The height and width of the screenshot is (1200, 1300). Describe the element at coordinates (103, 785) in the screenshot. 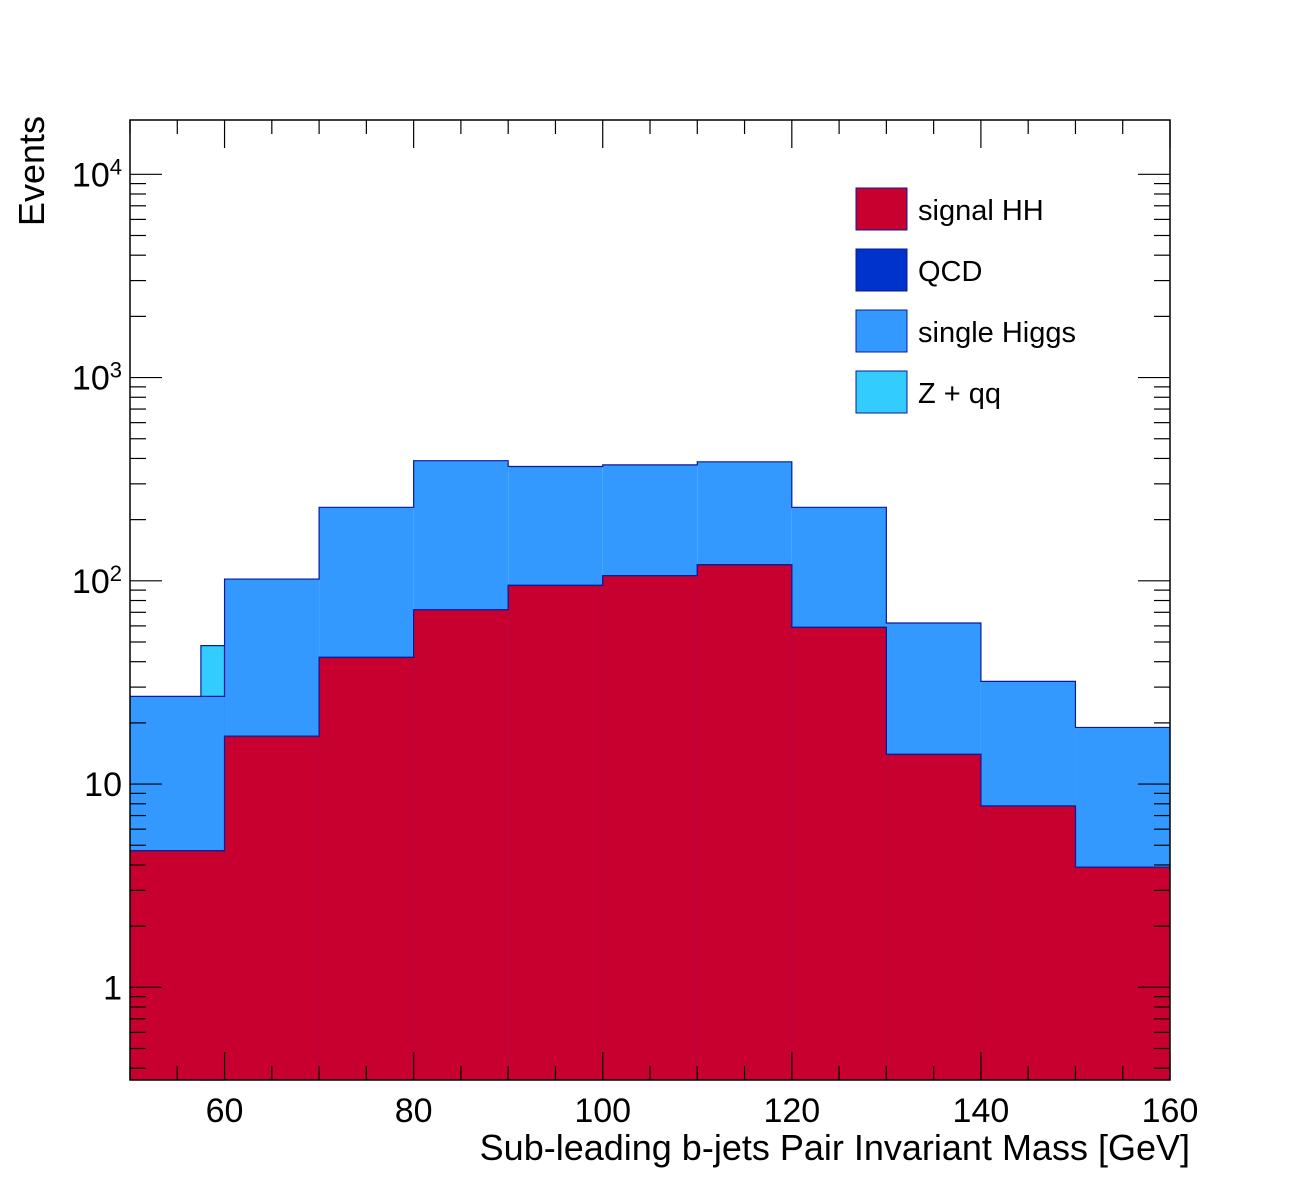

I see `y-tick-label: 10` at that location.